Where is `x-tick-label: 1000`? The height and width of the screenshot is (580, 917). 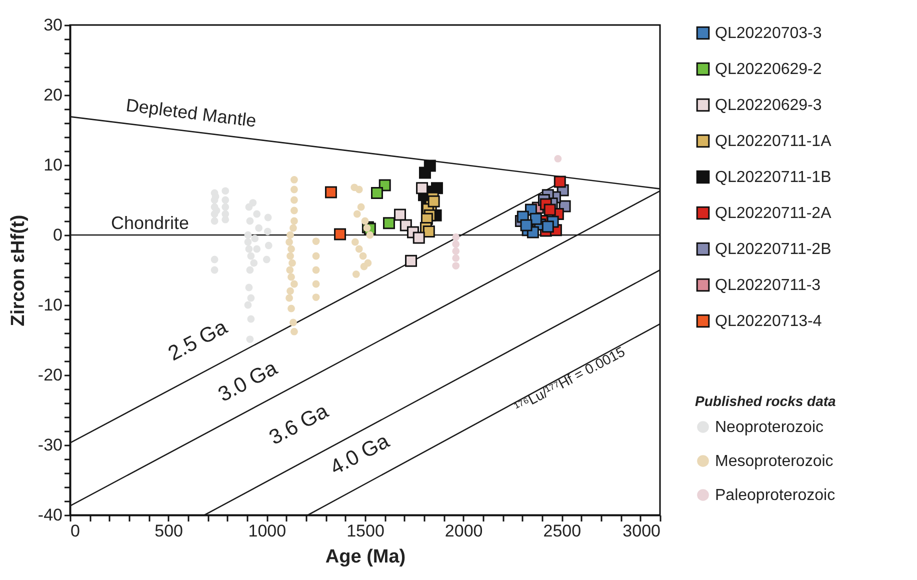 x-tick-label: 1000 is located at coordinates (267, 531).